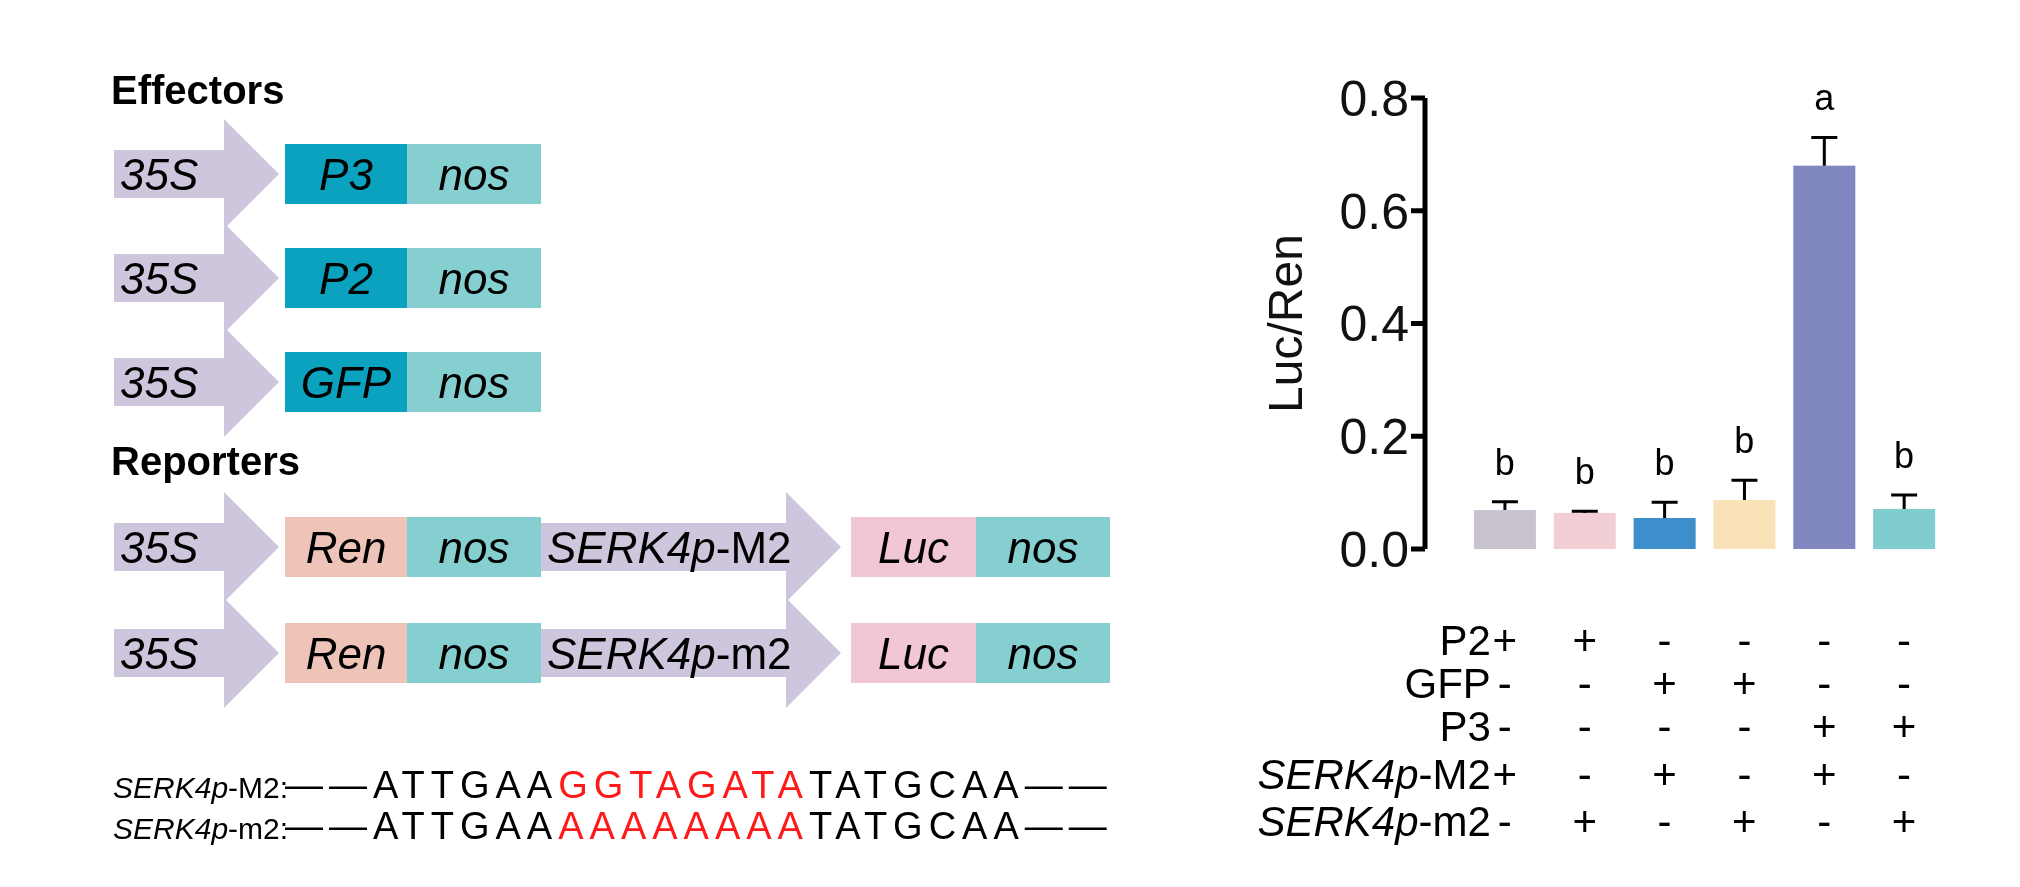 The height and width of the screenshot is (887, 2020). What do you see at coordinates (346, 174) in the screenshot?
I see `text: P3` at bounding box center [346, 174].